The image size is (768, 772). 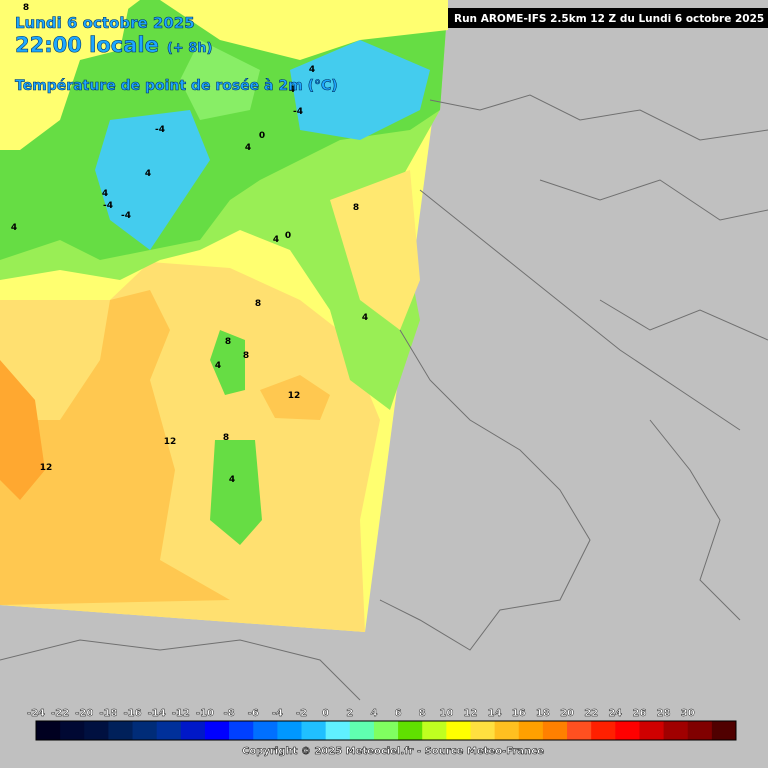 I want to click on colorbar-label: -18, so click(x=108, y=713).